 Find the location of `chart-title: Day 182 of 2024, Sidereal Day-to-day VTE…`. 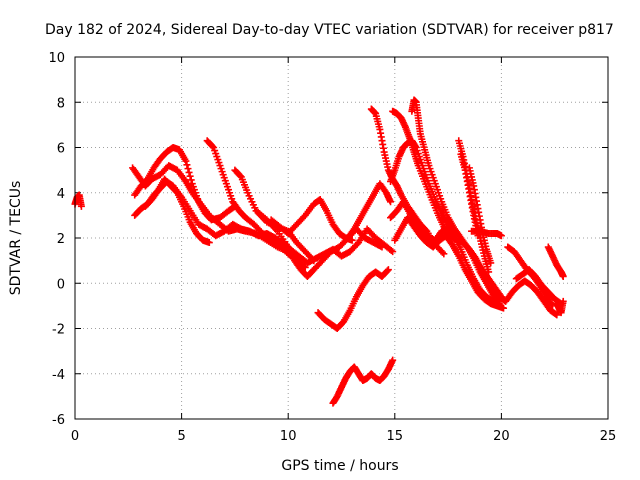

chart-title: Day 182 of 2024, Sidereal Day-to-day VTE… is located at coordinates (329, 30).